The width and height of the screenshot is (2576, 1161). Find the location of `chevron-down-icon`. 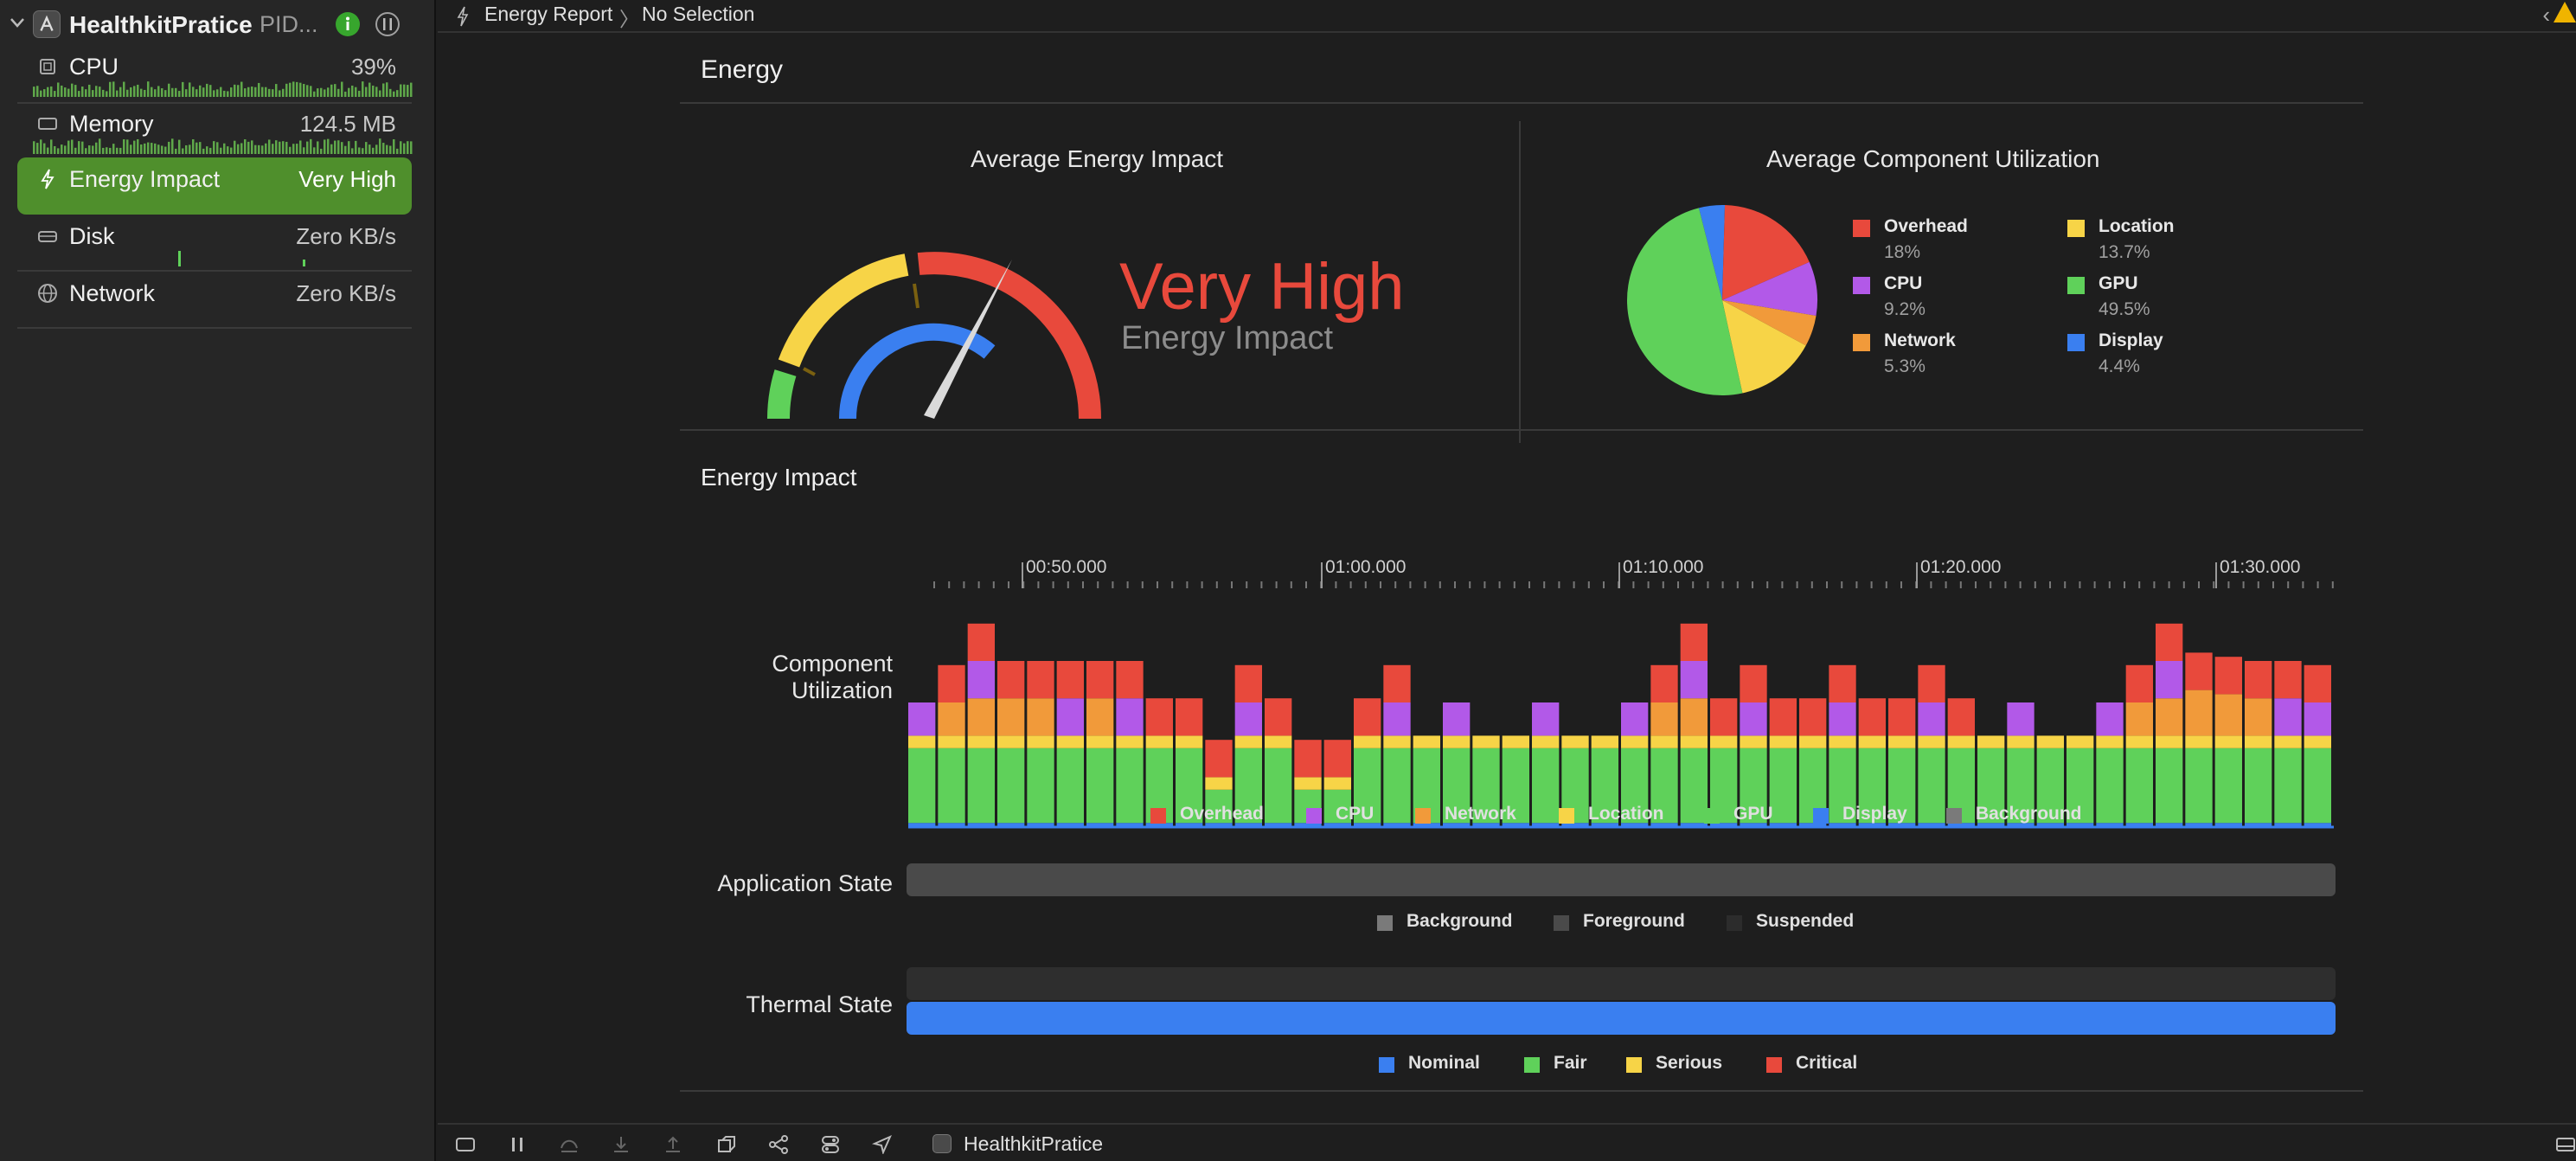

chevron-down-icon is located at coordinates (17, 22).